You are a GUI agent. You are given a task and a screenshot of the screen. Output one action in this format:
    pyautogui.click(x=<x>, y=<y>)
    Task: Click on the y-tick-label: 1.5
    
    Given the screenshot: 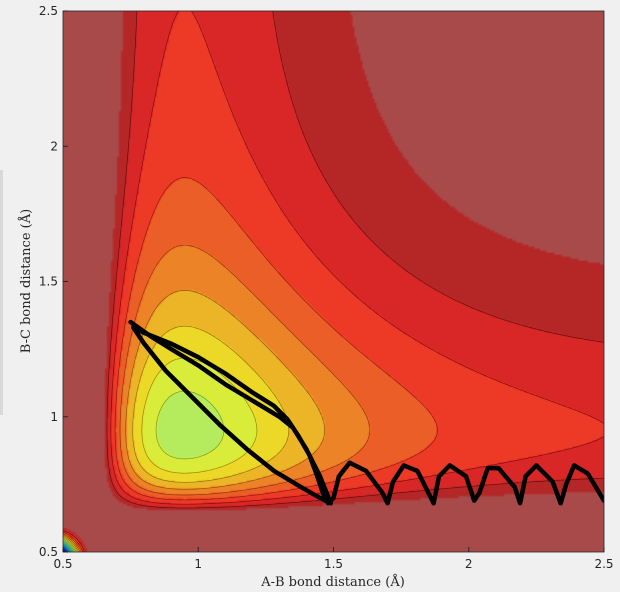 What is the action you would take?
    pyautogui.click(x=48, y=282)
    